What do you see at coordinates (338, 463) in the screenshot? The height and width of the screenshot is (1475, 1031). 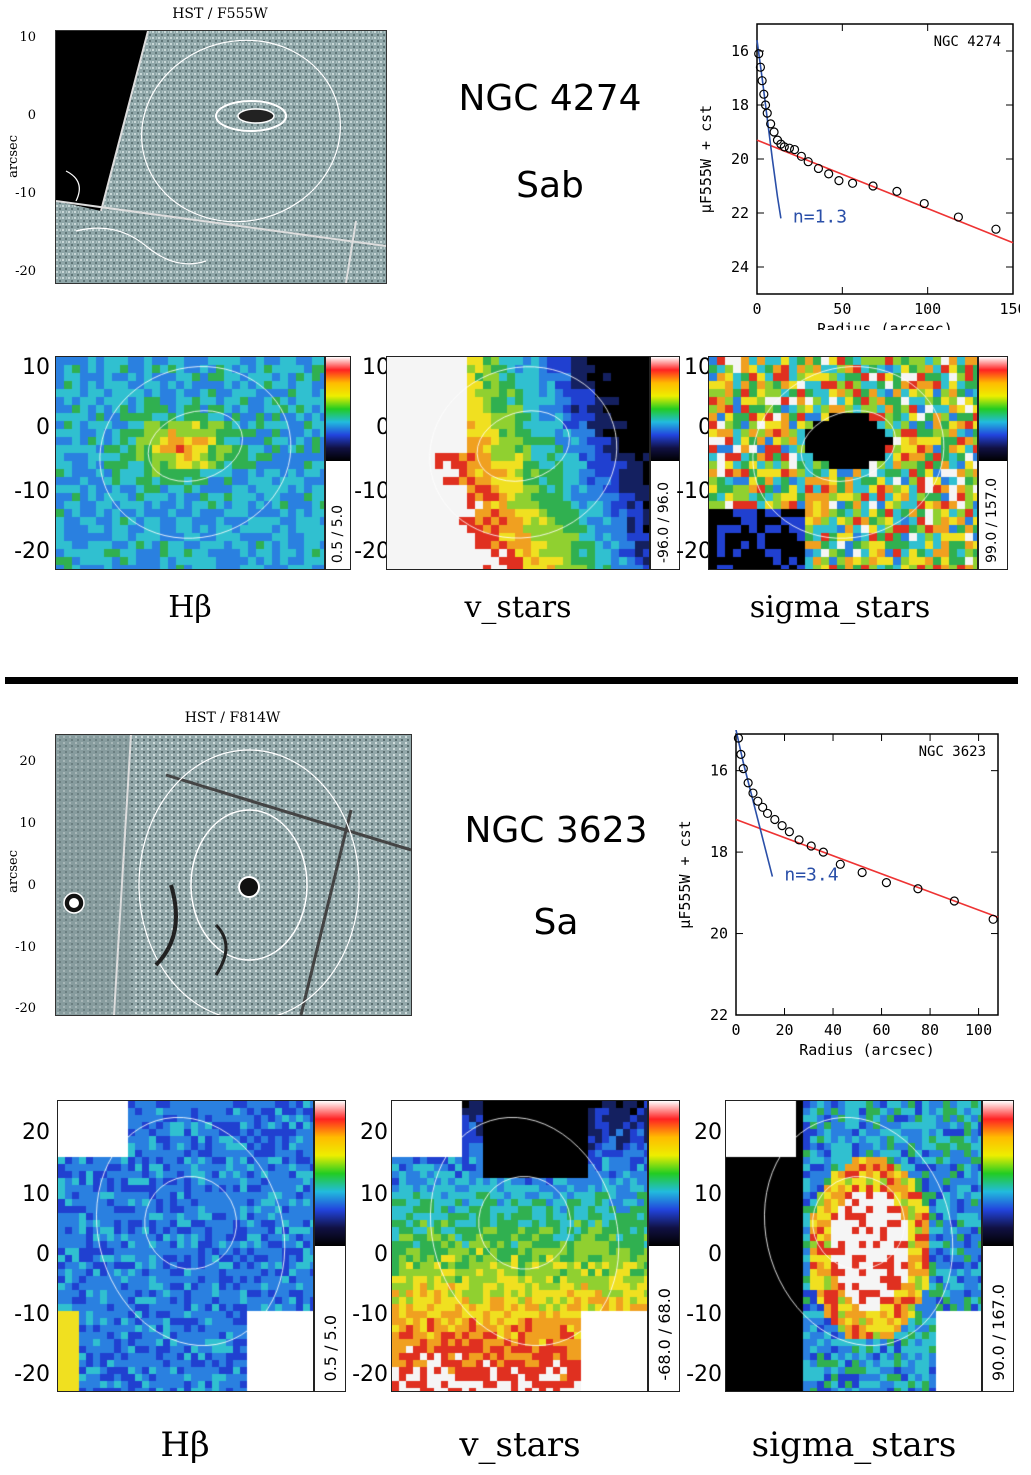 I see `colorbar-hbeta-top: 0.5 / 5.0` at bounding box center [338, 463].